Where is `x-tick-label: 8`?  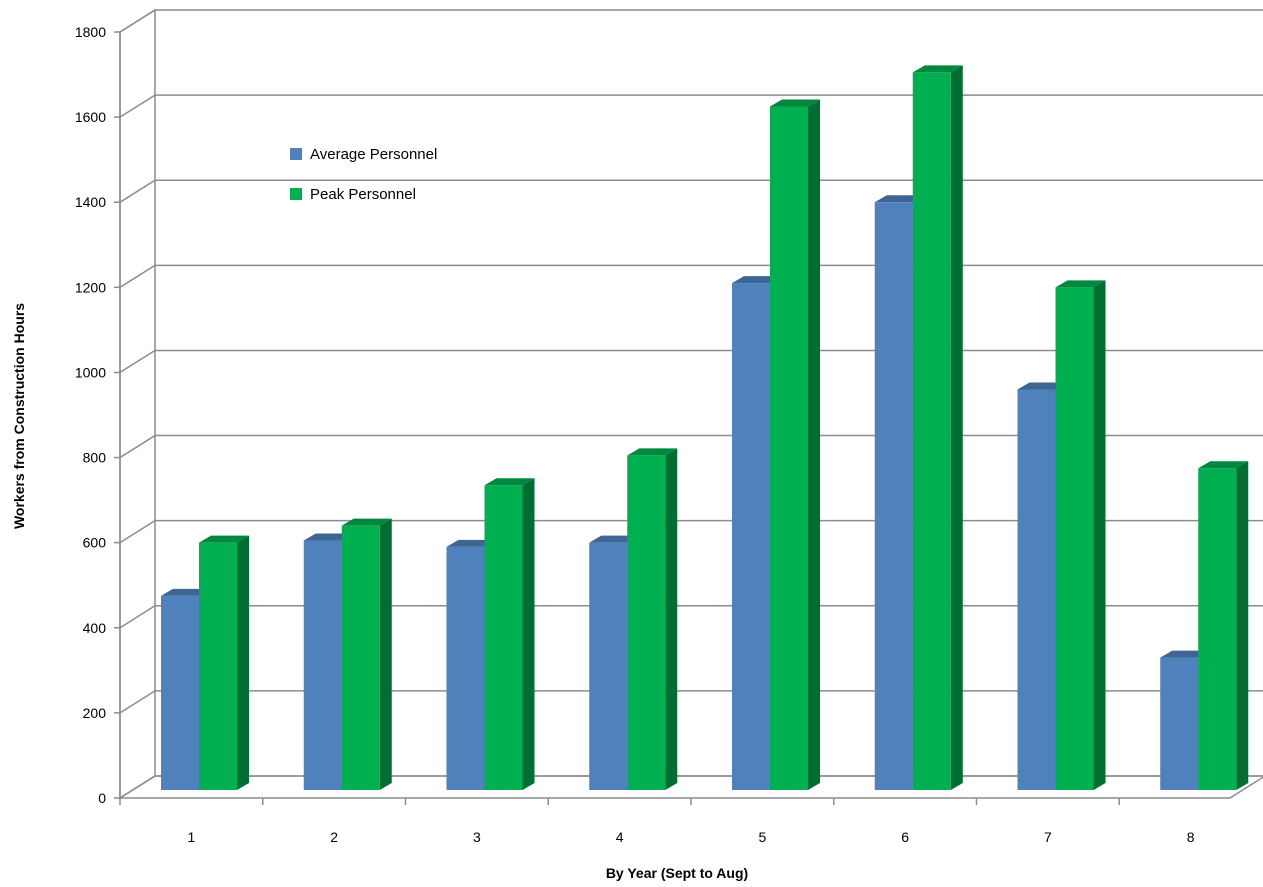 x-tick-label: 8 is located at coordinates (1191, 837).